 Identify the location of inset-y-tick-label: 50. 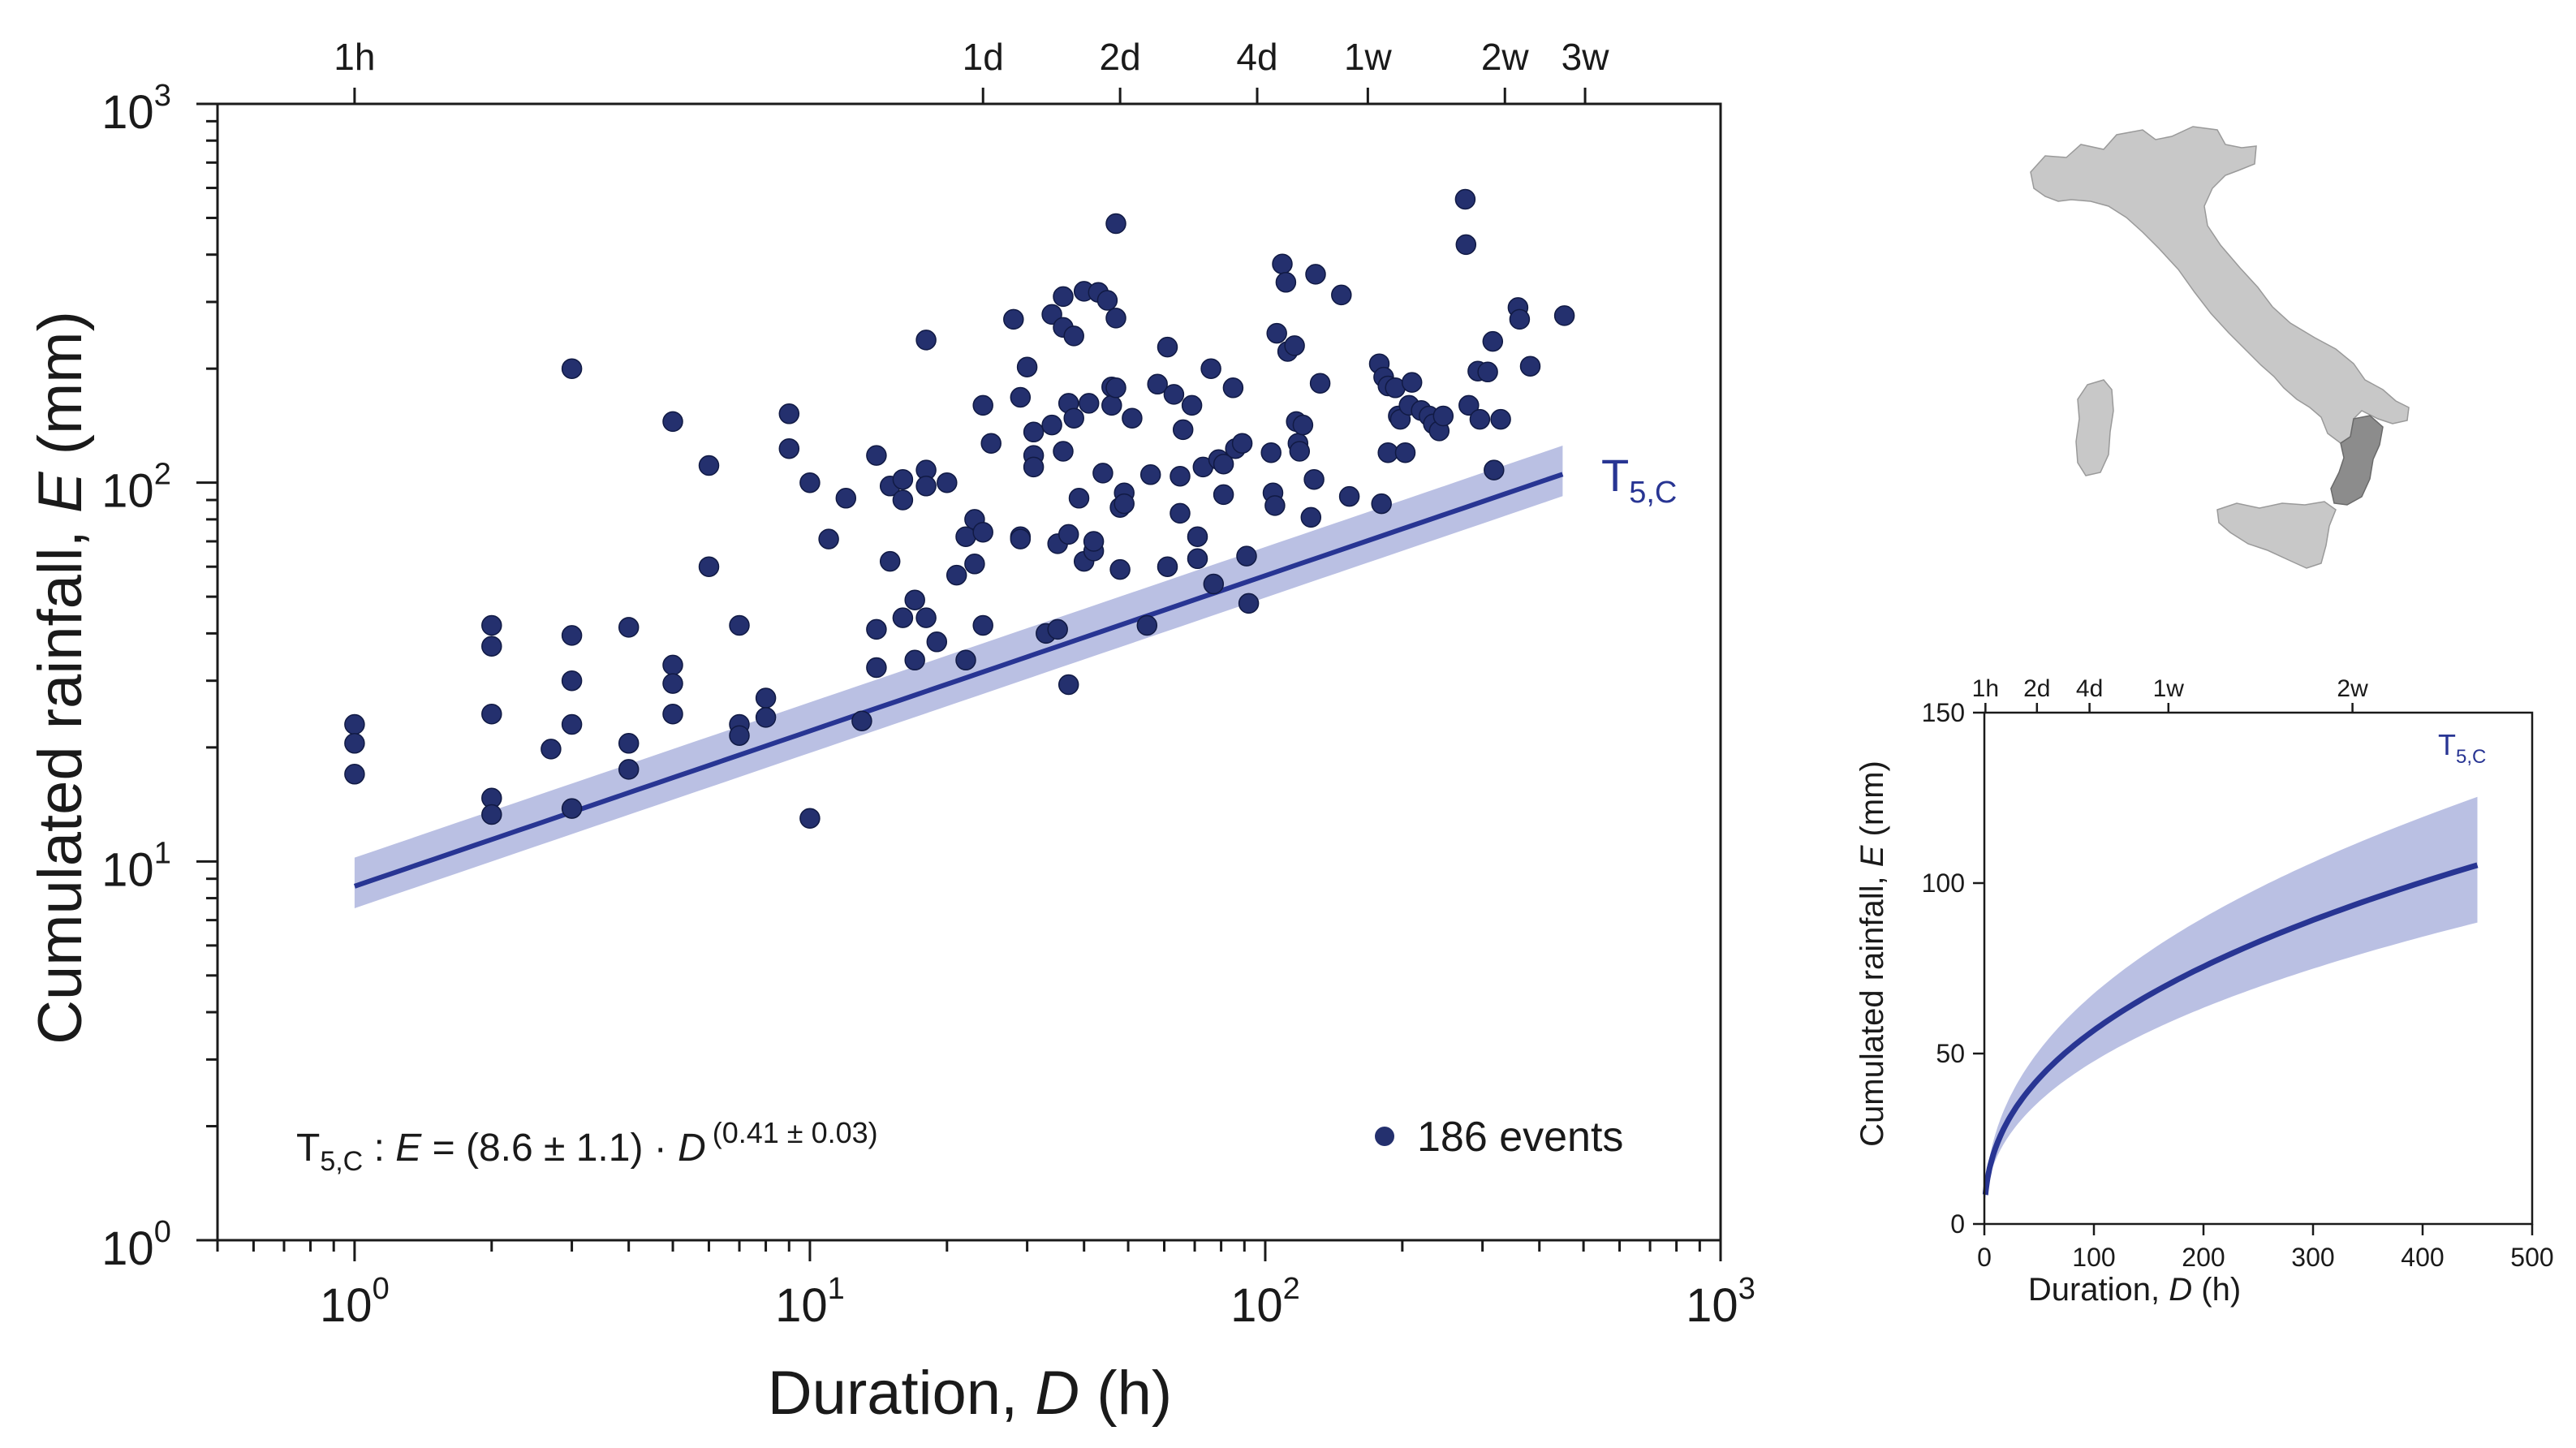
(1951, 1053).